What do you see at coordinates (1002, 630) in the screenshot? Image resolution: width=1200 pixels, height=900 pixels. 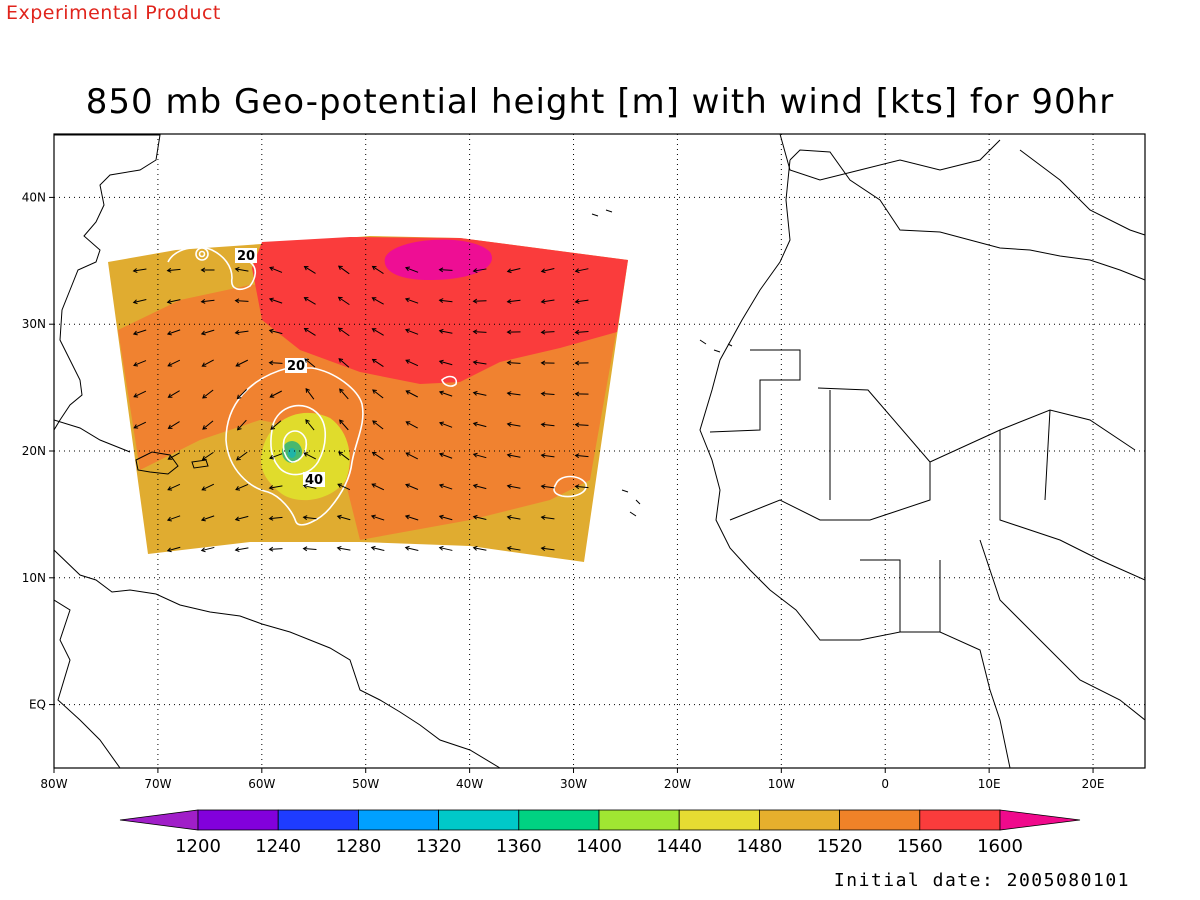 I see `gulf-of-guinea-borders` at bounding box center [1002, 630].